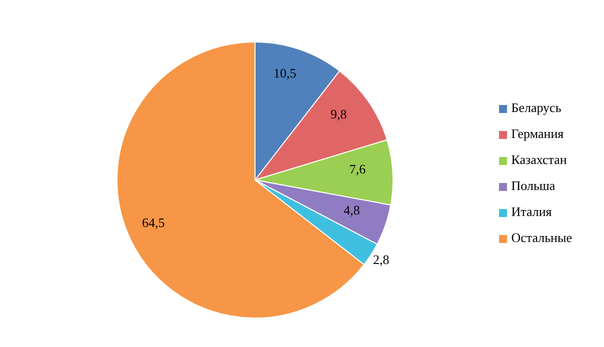 Image resolution: width=604 pixels, height=347 pixels. What do you see at coordinates (533, 185) in the screenshot?
I see `legend-label: Польша` at bounding box center [533, 185].